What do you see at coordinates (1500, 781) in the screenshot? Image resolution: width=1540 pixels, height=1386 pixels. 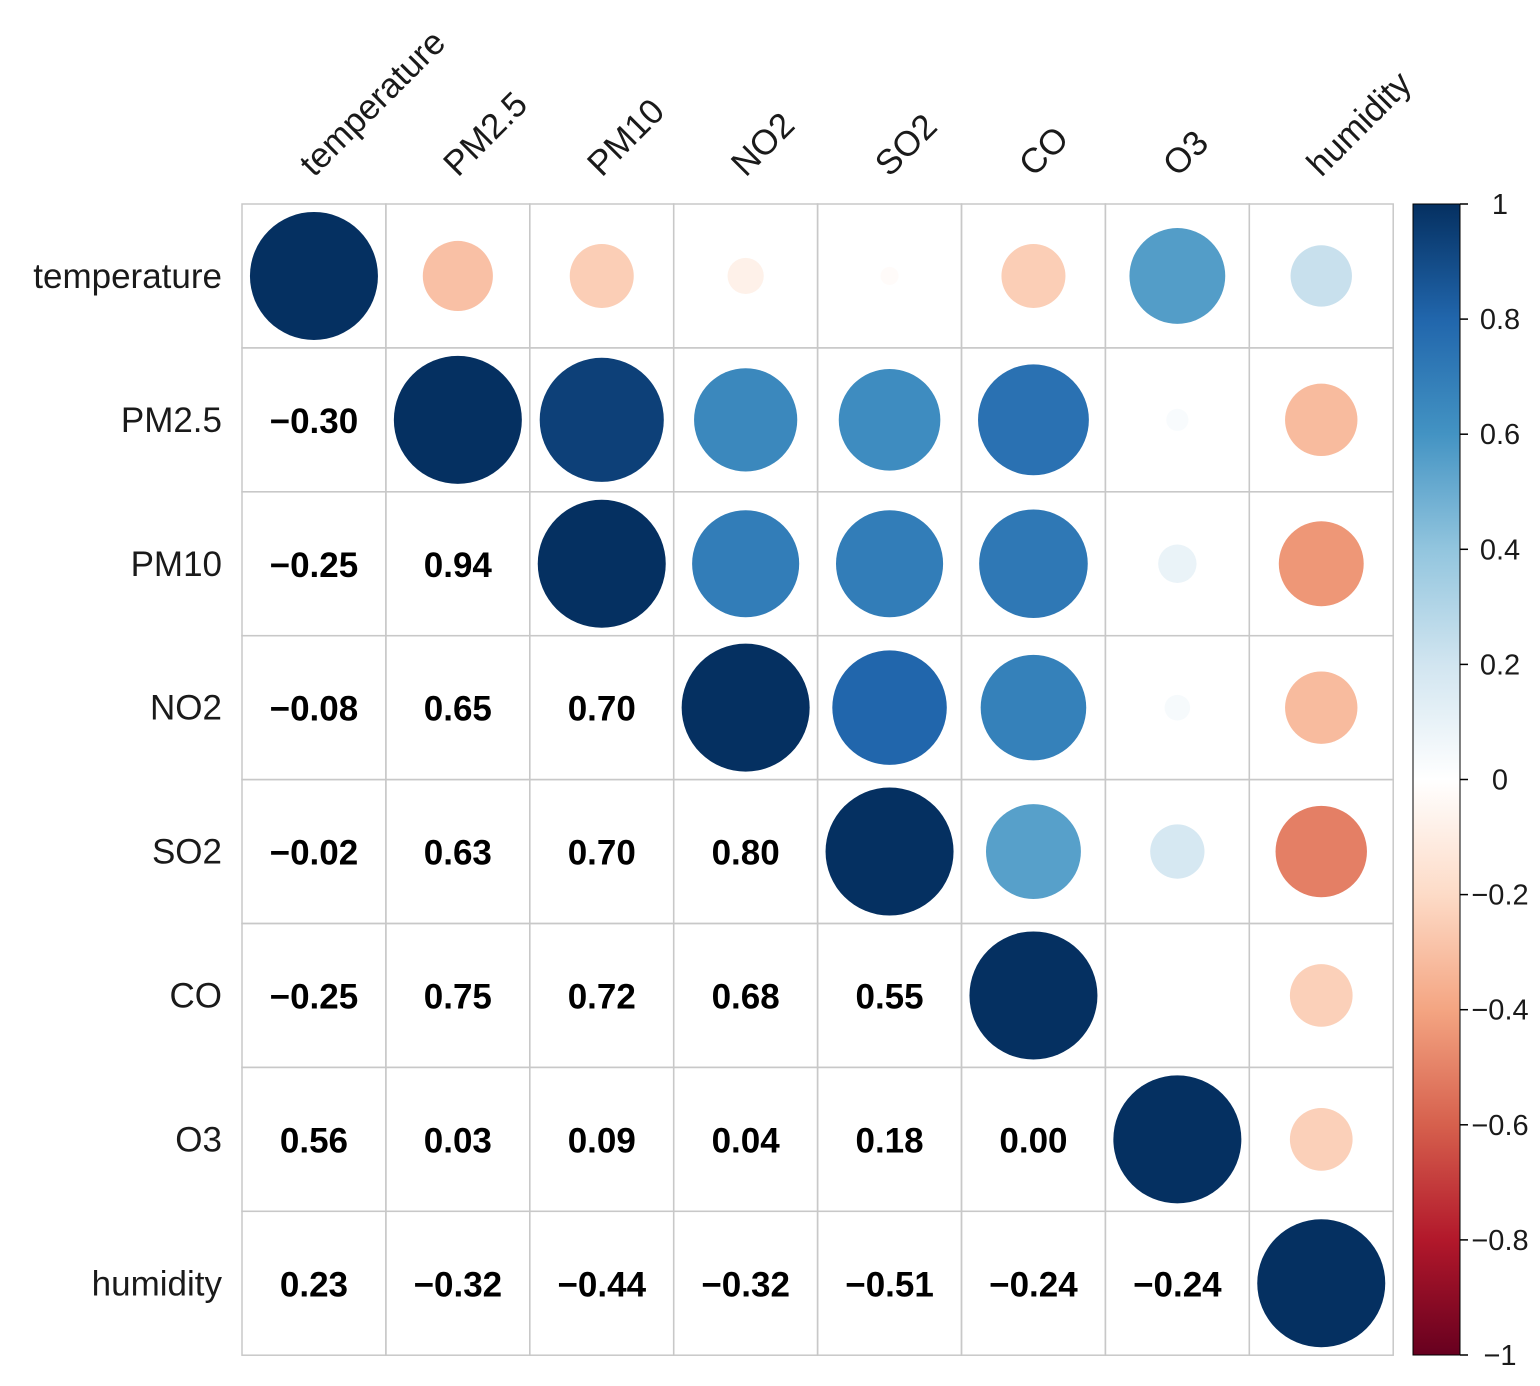 I see `colorbar-tick-label: 0` at bounding box center [1500, 781].